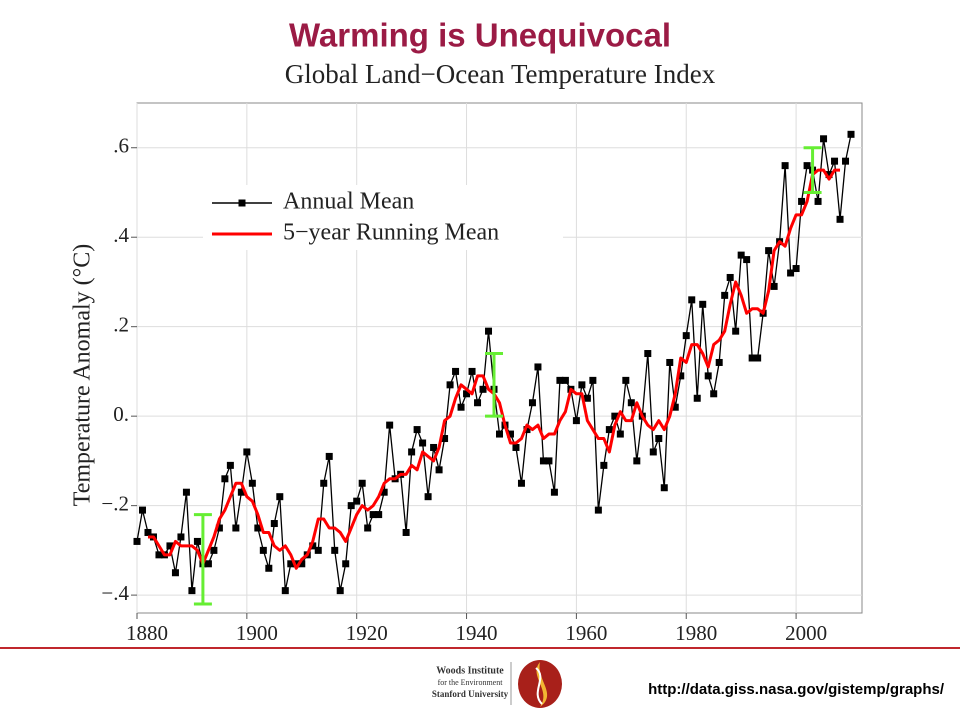 This screenshot has width=960, height=720. Describe the element at coordinates (121, 324) in the screenshot. I see `y-tick-label: .2` at that location.